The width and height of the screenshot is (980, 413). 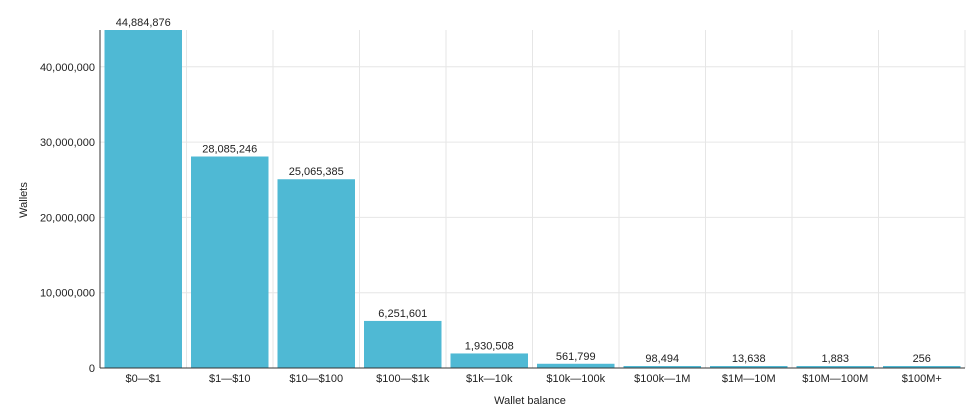 I want to click on bar-data-label: 256, so click(x=922, y=359).